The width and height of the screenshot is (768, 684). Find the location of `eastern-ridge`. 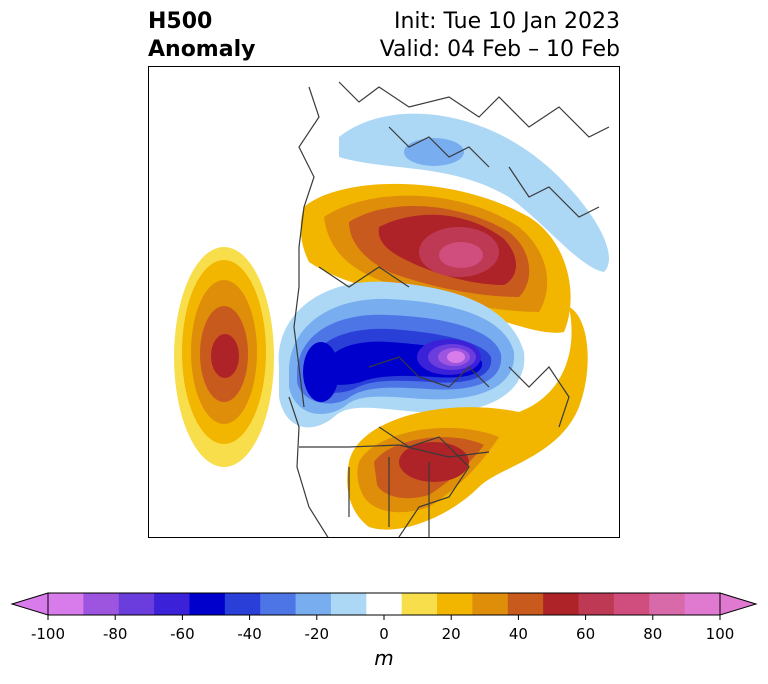

eastern-ridge is located at coordinates (467, 418).